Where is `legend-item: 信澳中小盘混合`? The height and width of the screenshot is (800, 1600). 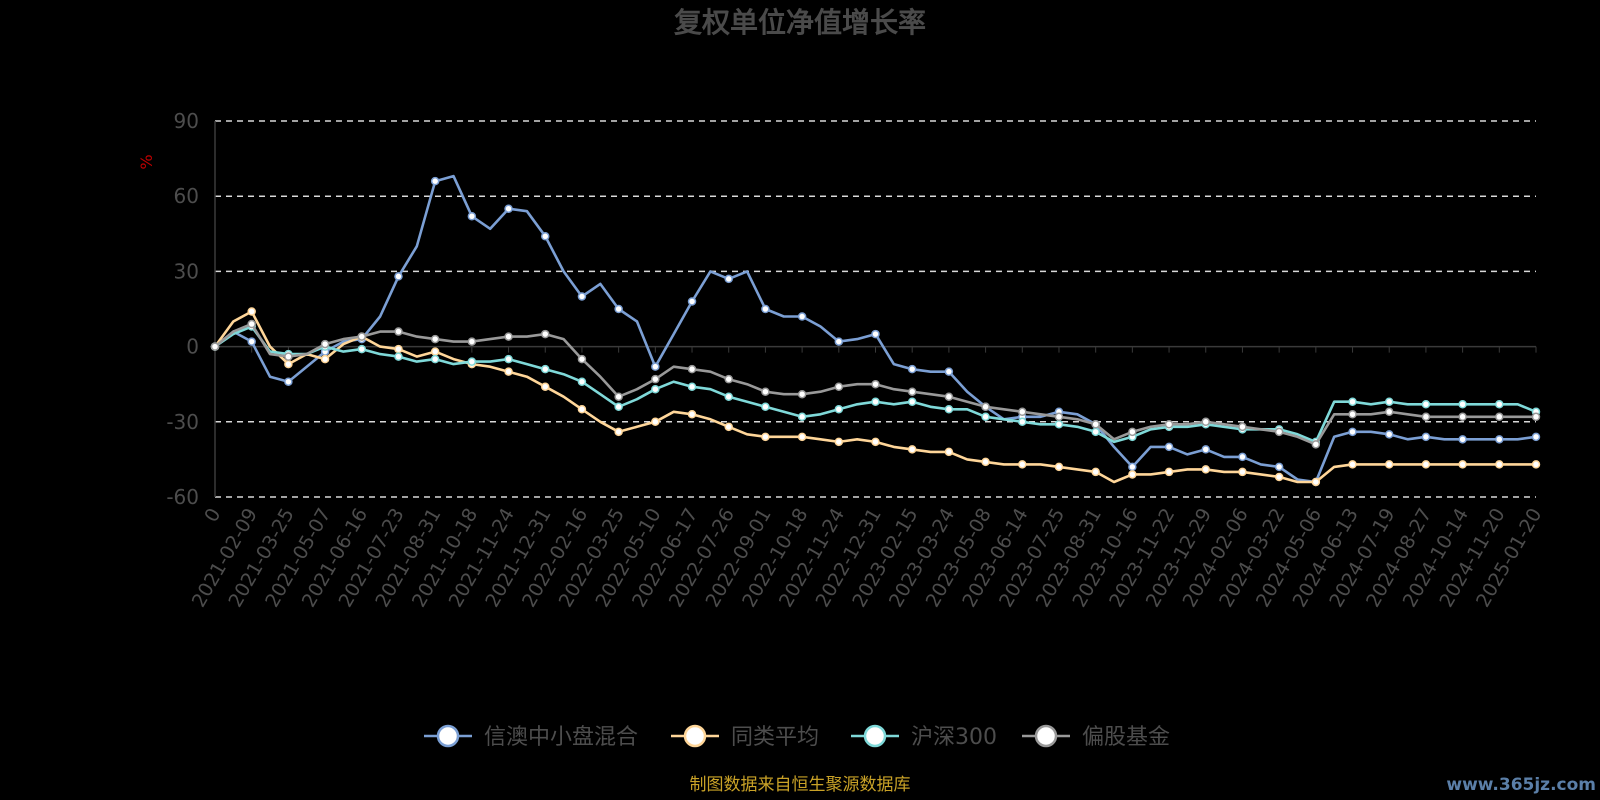 legend-item: 信澳中小盘混合 is located at coordinates (531, 737).